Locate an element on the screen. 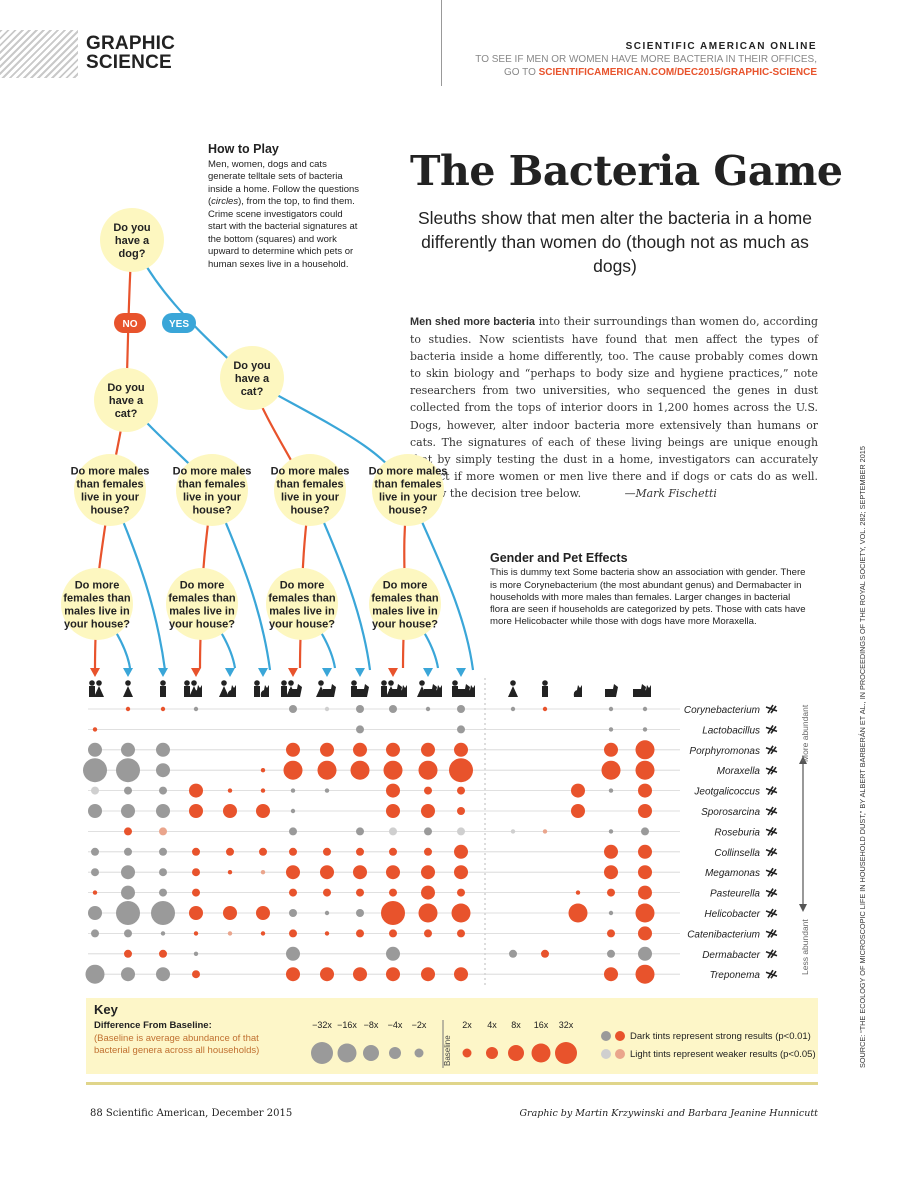  question-dog-node is located at coordinates (132, 240).